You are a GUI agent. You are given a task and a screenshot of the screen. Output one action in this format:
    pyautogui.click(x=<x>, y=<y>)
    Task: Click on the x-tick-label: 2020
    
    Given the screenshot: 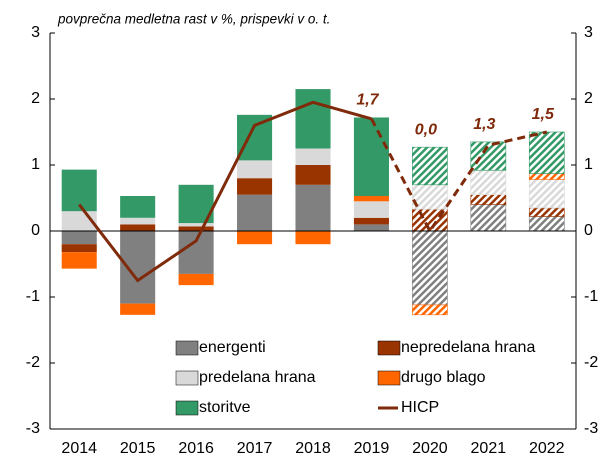 What is the action you would take?
    pyautogui.click(x=430, y=448)
    